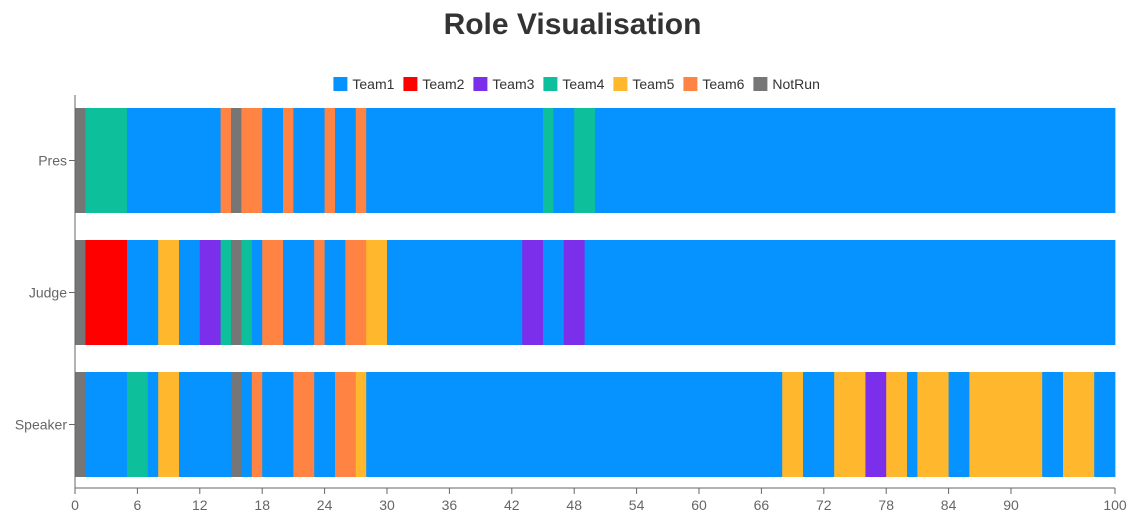  I want to click on legend-label-team3: Team3, so click(513, 84).